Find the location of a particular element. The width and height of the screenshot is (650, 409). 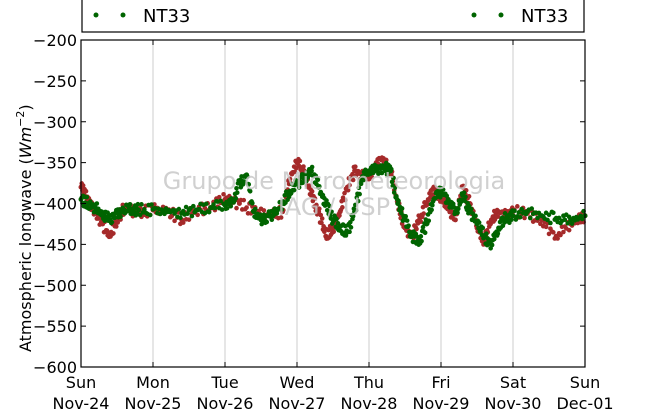

y-axis-label-exponent: −2 is located at coordinates (20, 119).